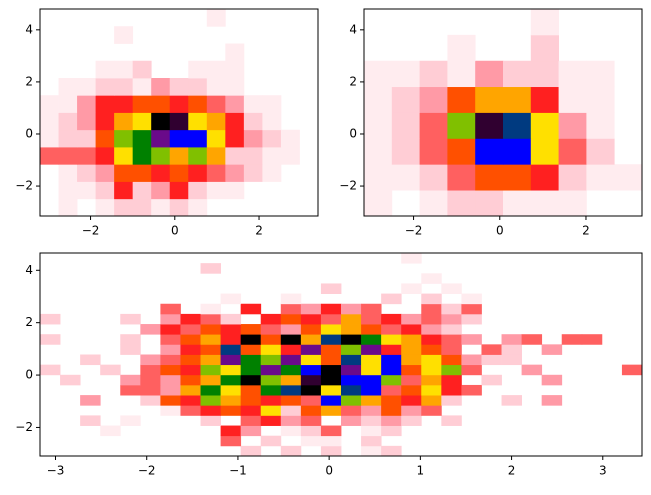 This screenshot has width=651, height=495. What do you see at coordinates (56, 471) in the screenshot?
I see `x-tick-label: −3` at bounding box center [56, 471].